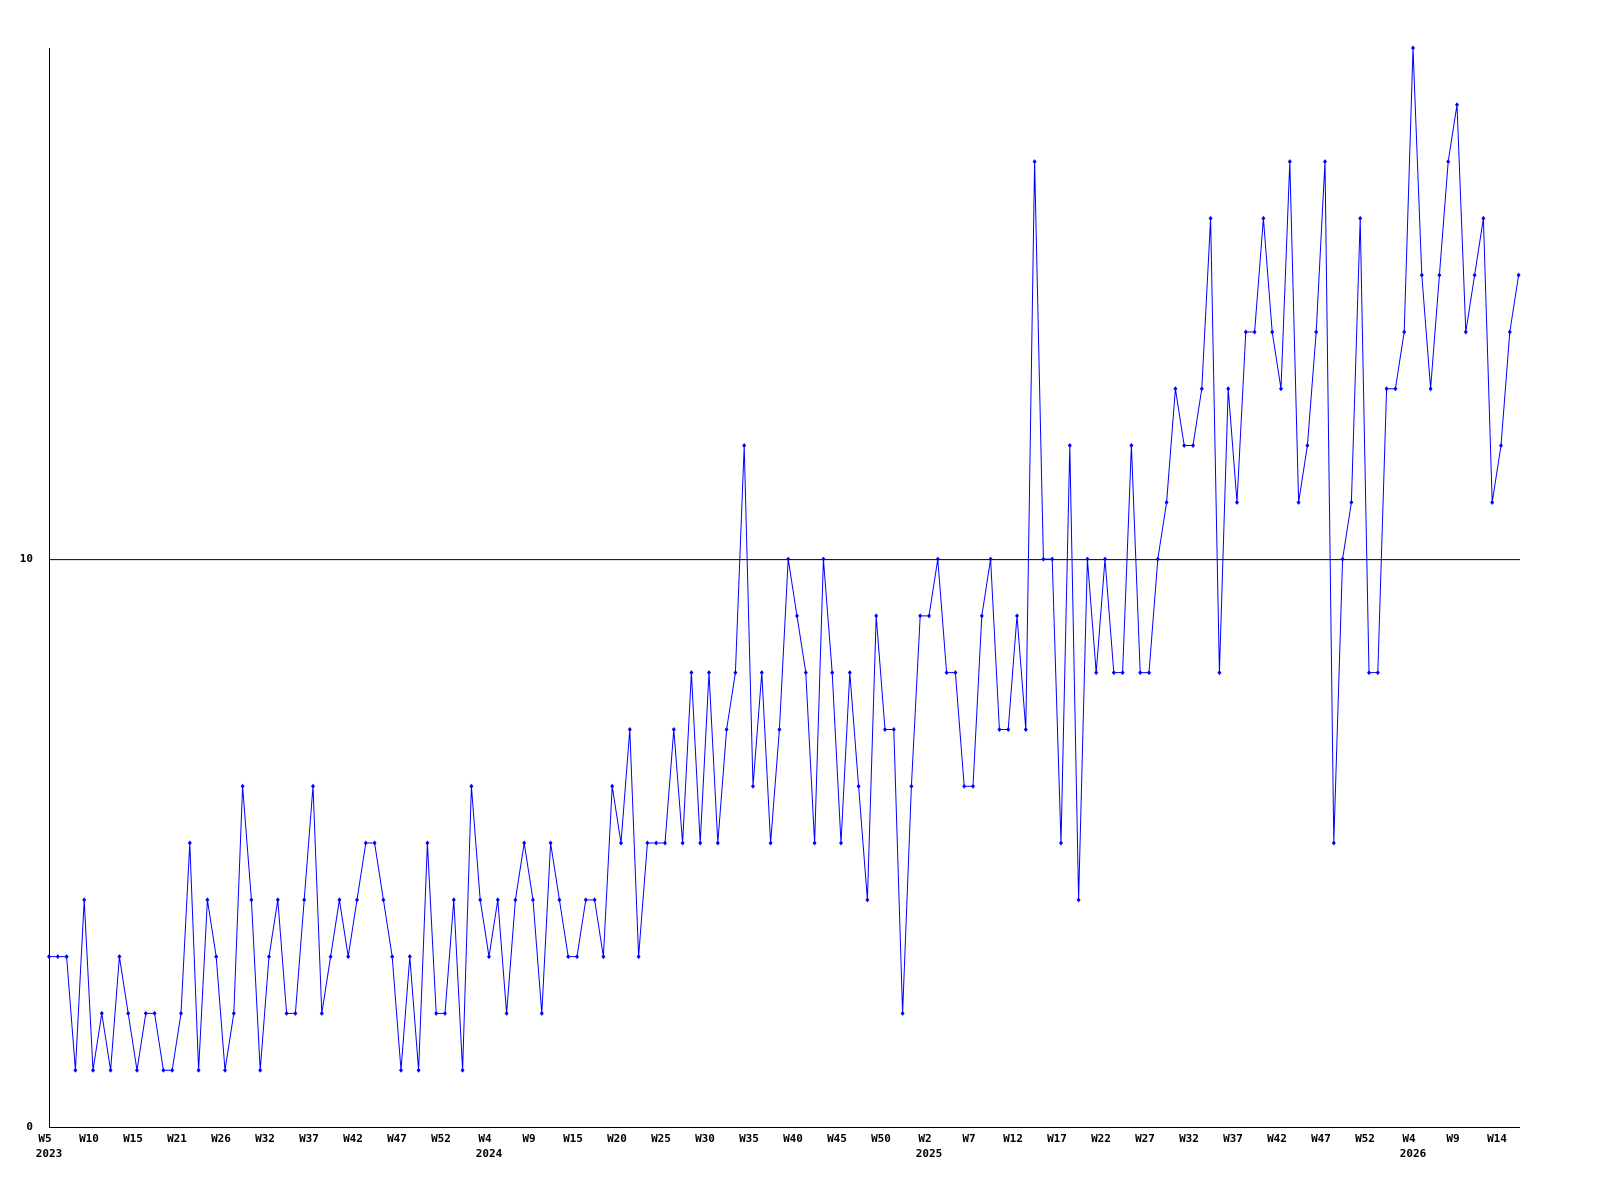 The height and width of the screenshot is (1200, 1600). I want to click on x-tick-label: W37, so click(309, 1138).